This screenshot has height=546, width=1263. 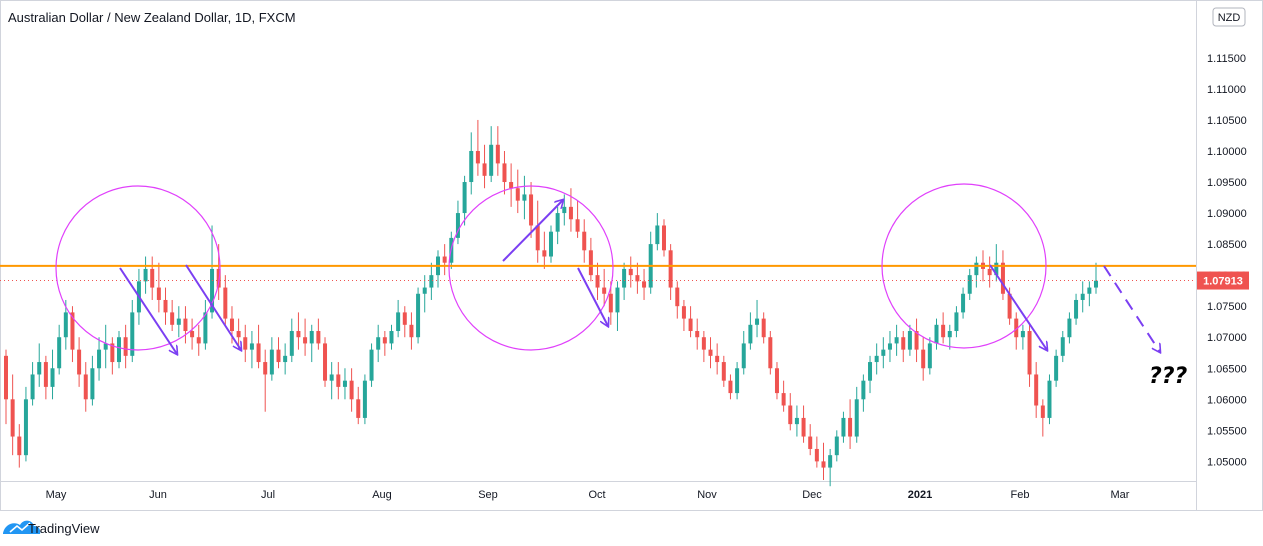 What do you see at coordinates (1131, 308) in the screenshot?
I see `projection-arrow-dashed` at bounding box center [1131, 308].